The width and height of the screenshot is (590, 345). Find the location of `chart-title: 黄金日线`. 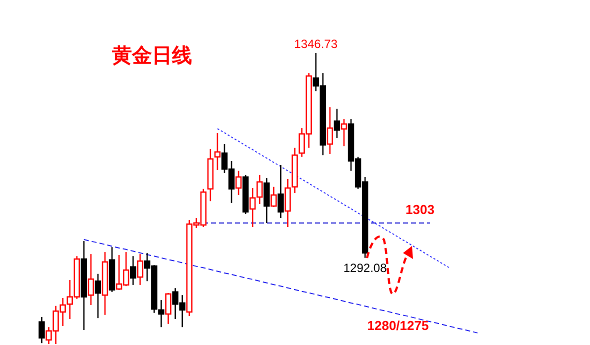

chart-title: 黄金日线 is located at coordinates (151, 55).